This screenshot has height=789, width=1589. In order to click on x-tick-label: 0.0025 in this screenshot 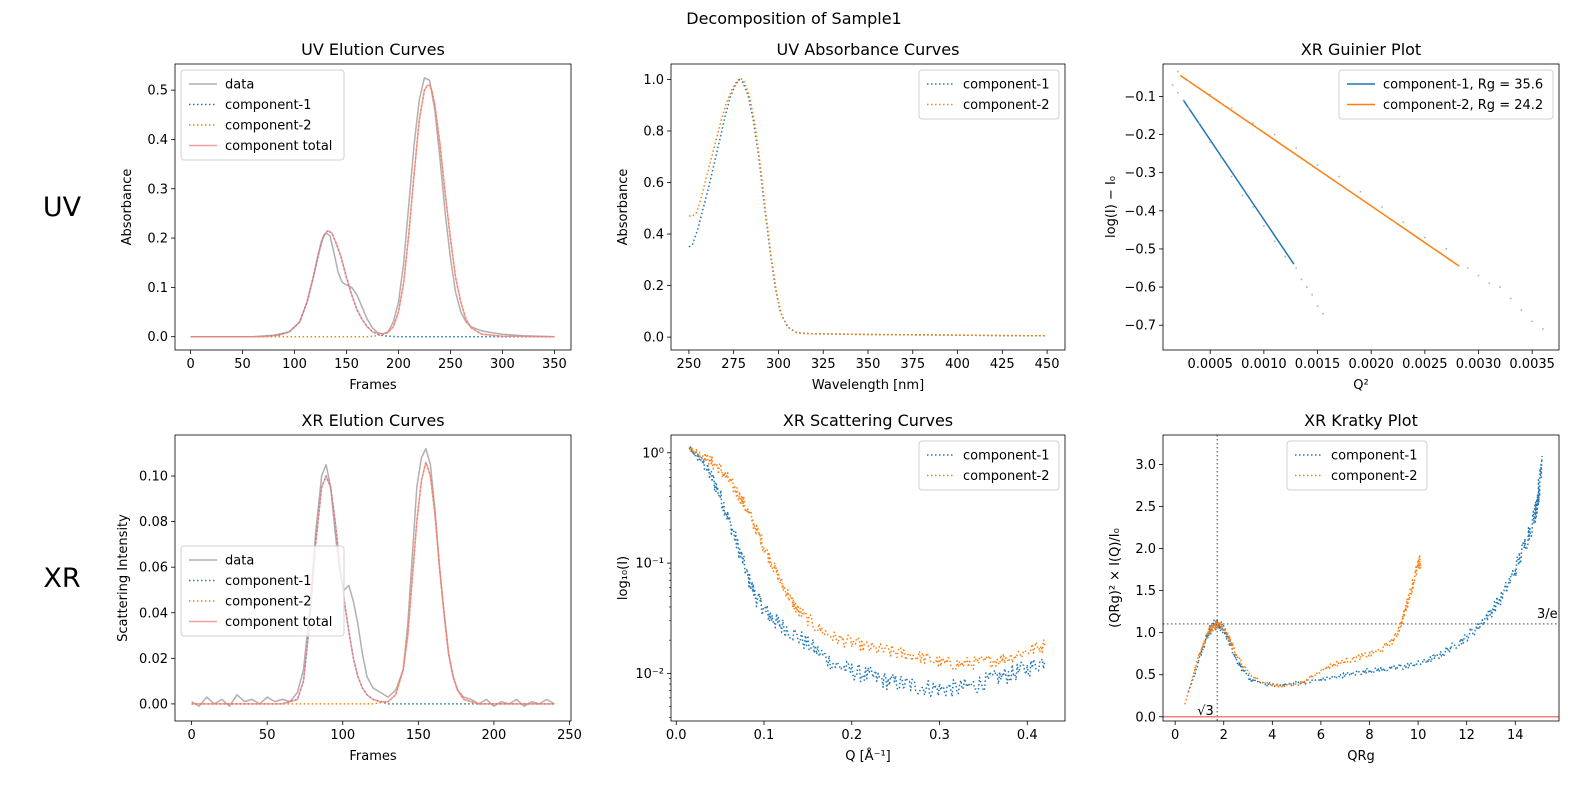, I will do `click(1425, 364)`.